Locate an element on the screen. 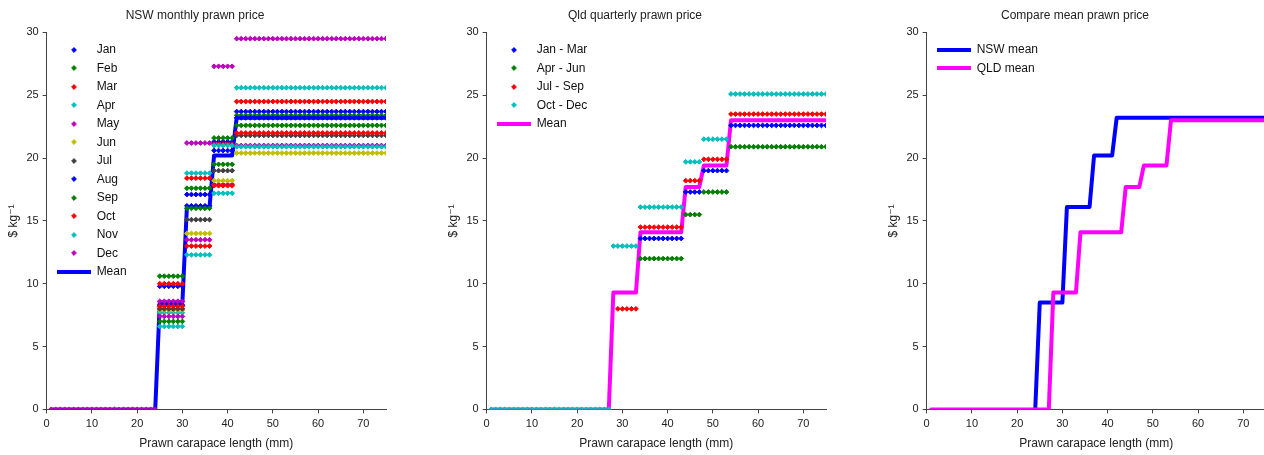  legend-label: Jan is located at coordinates (106, 50).